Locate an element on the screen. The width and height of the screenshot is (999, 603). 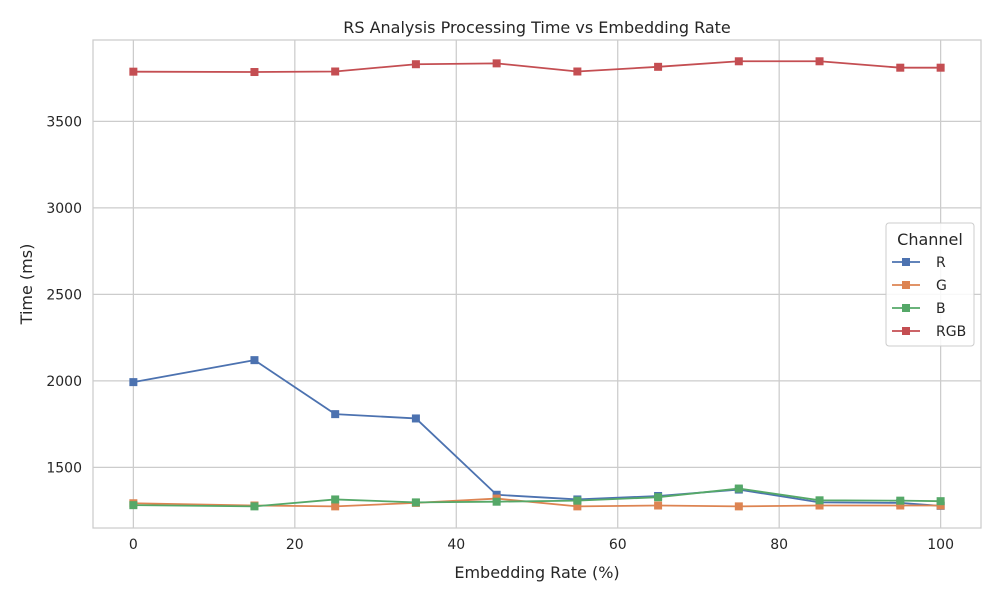
x-tick-label: 20 is located at coordinates (295, 545).